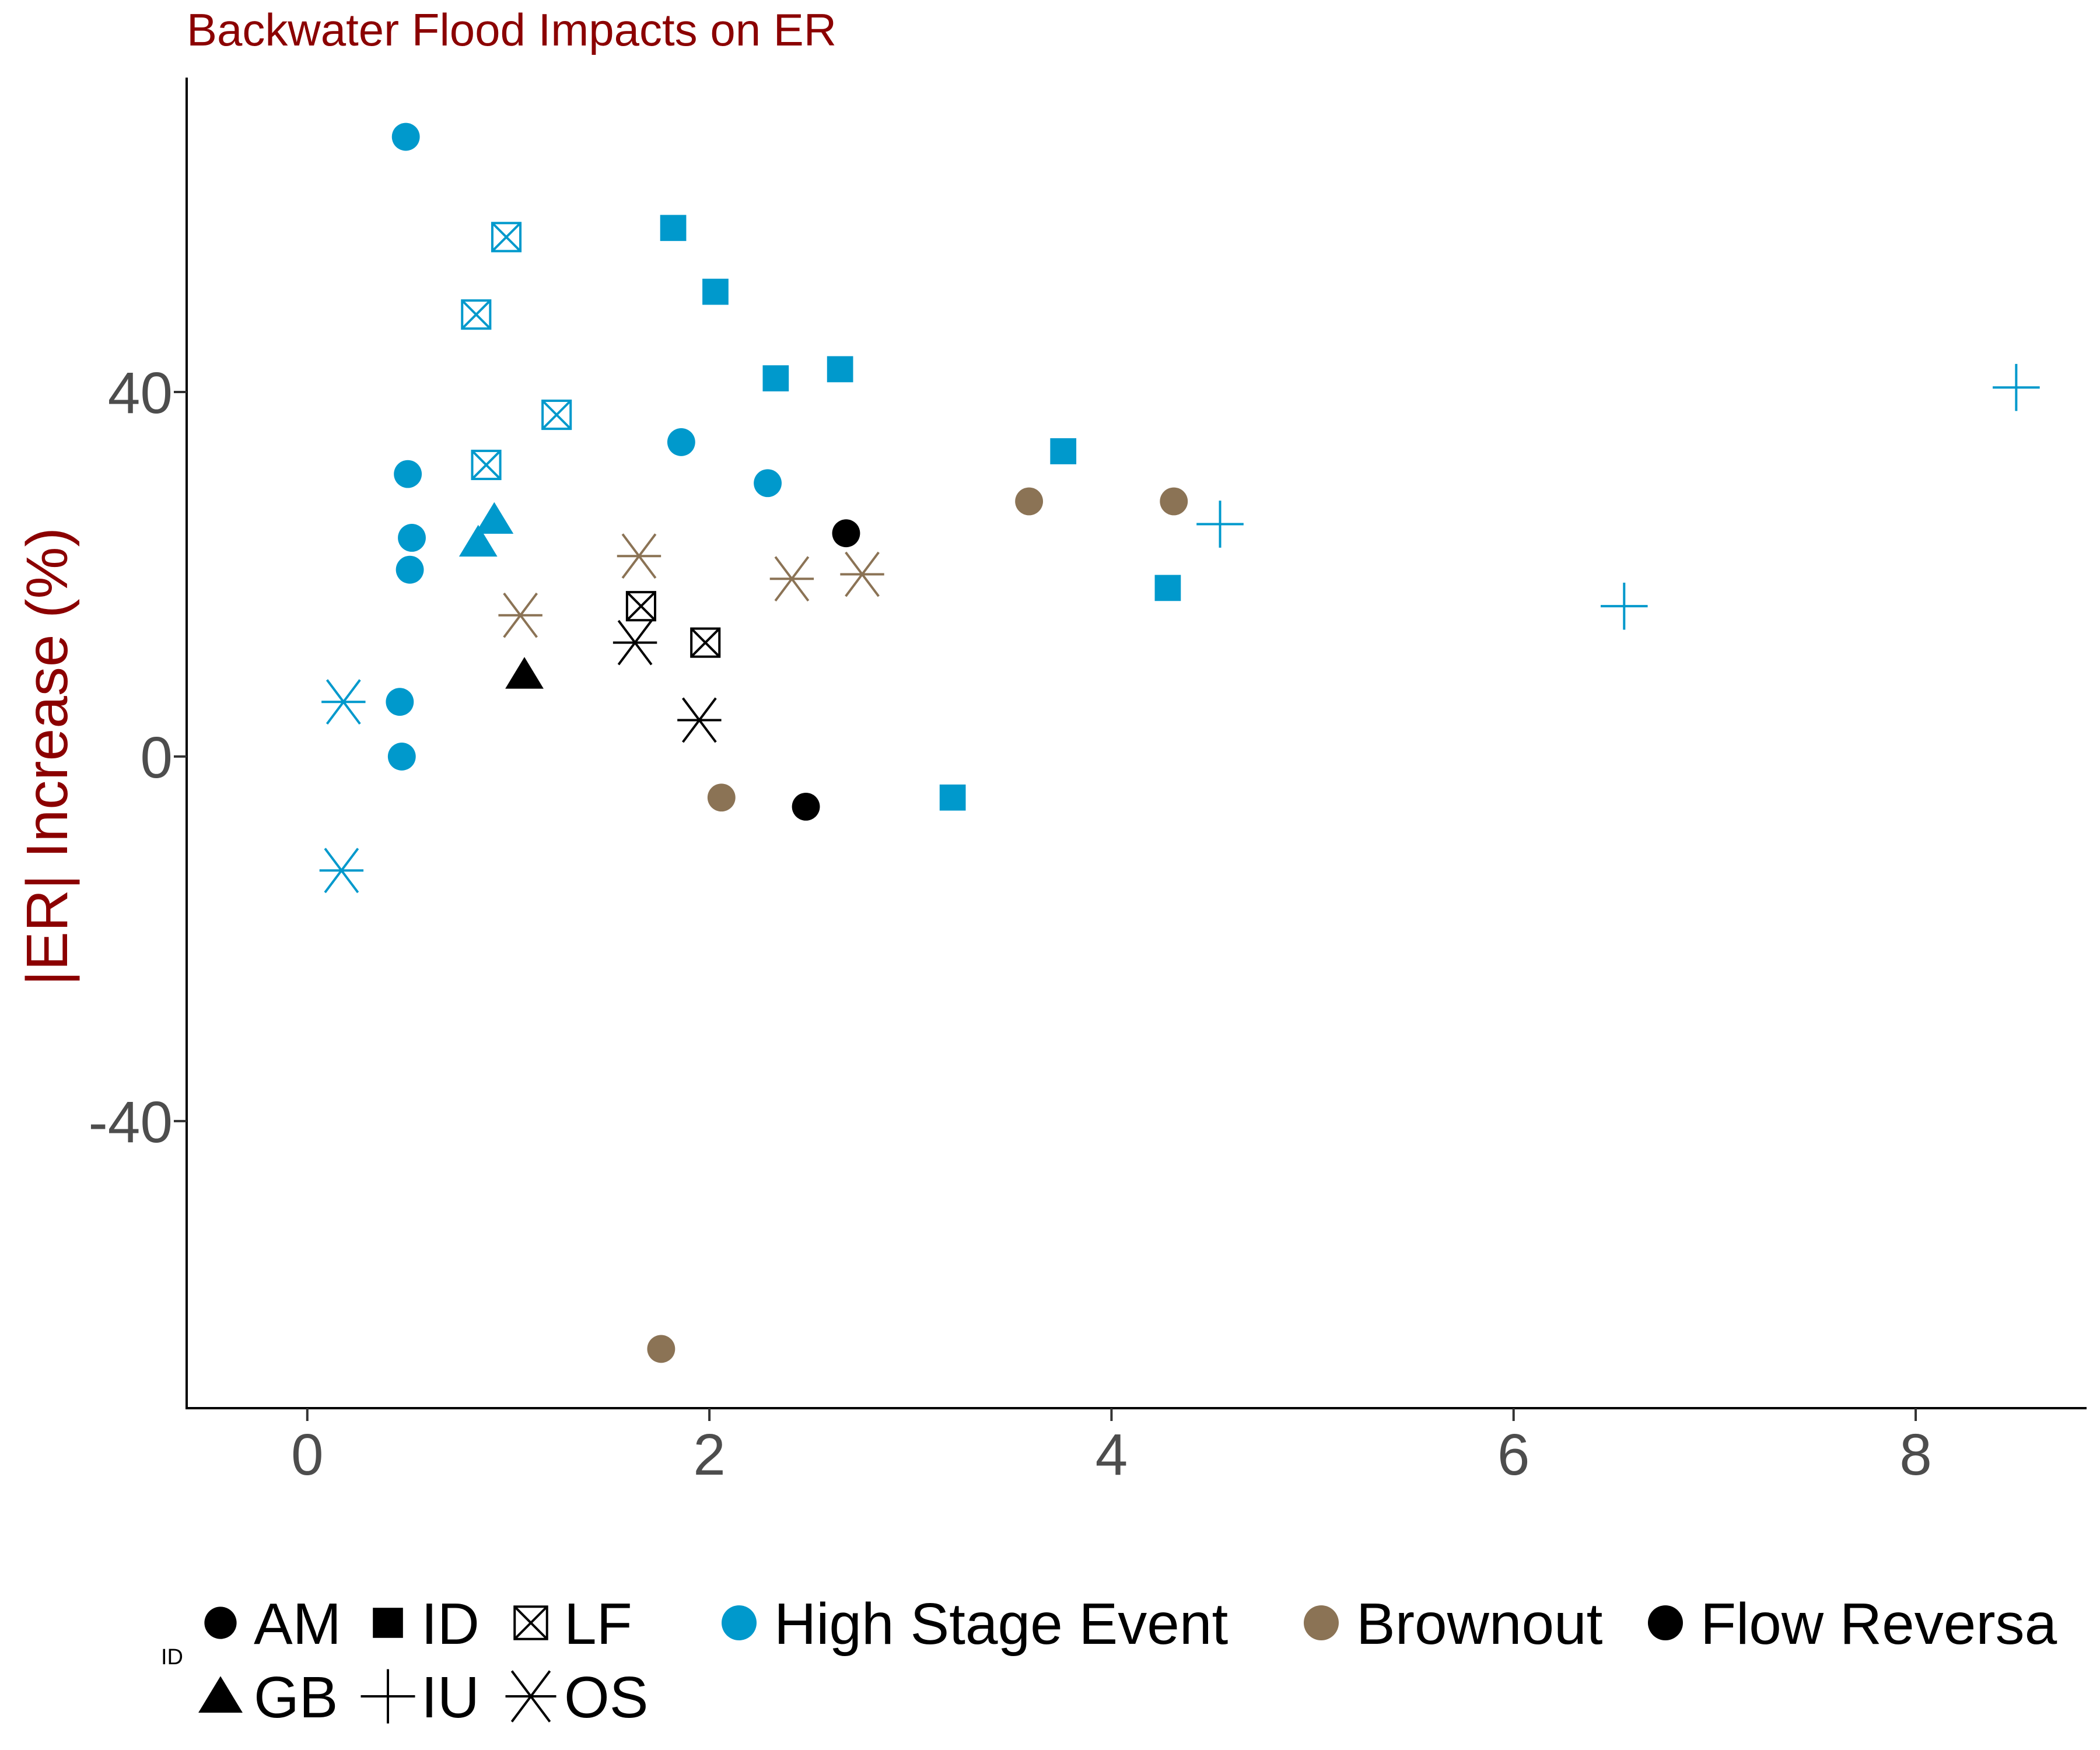 The image size is (2100, 1750). I want to click on legend-shape-iu: IU, so click(420, 1697).